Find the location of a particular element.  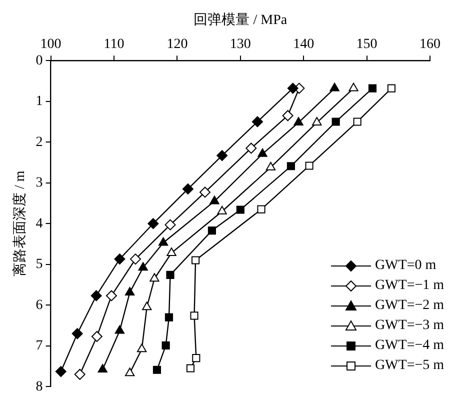

legend-label: GWT=−2 m is located at coordinates (409, 306).